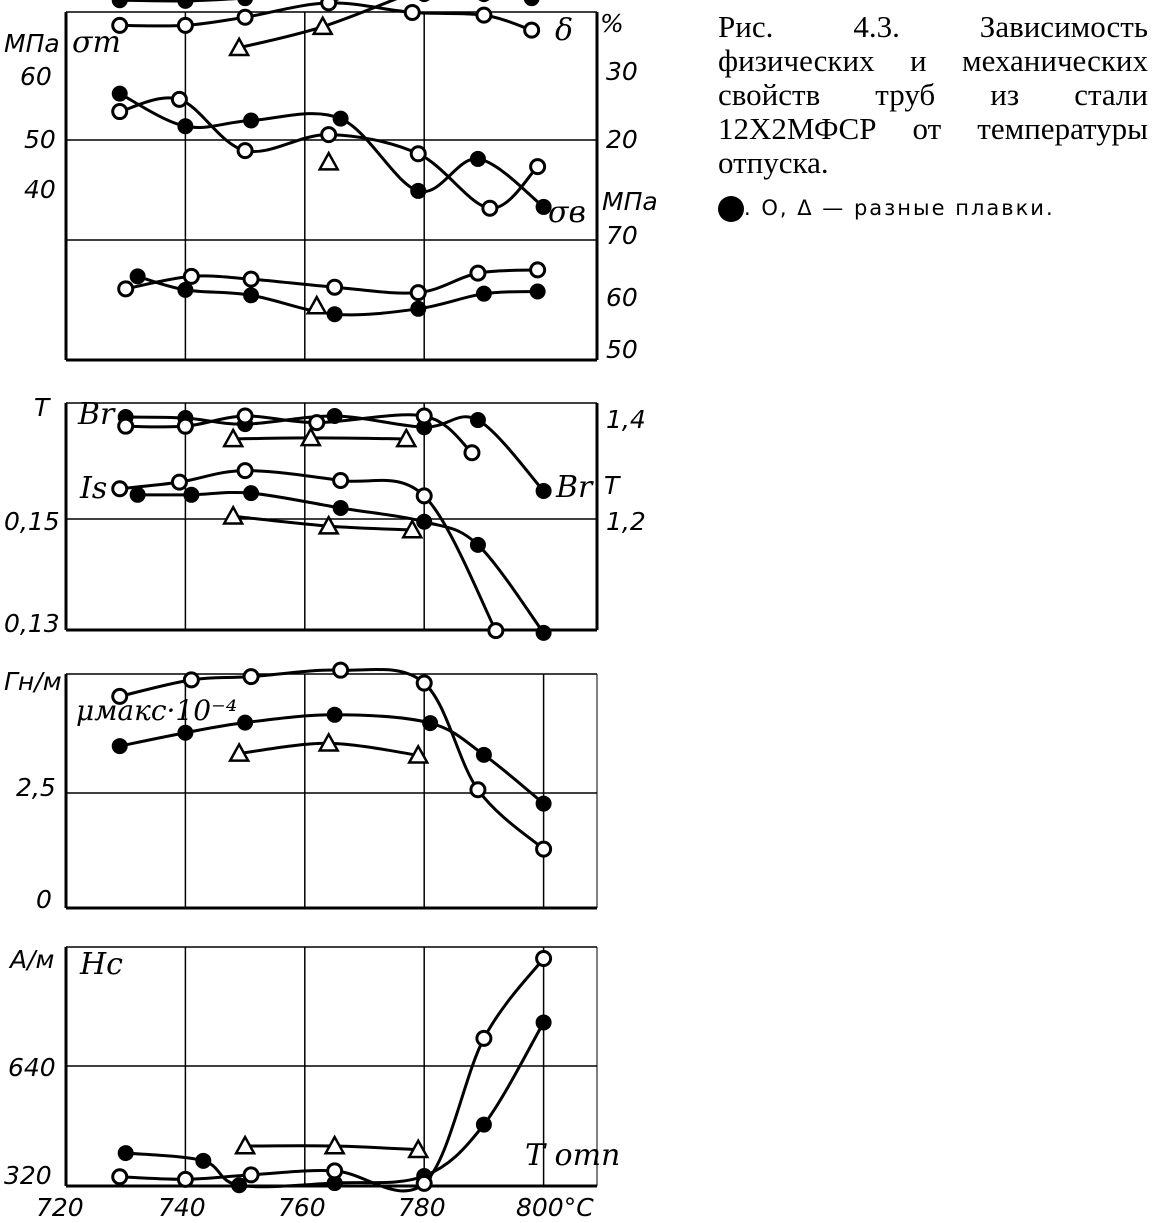  What do you see at coordinates (572, 1155) in the screenshot?
I see `t-otp-label: T отп` at bounding box center [572, 1155].